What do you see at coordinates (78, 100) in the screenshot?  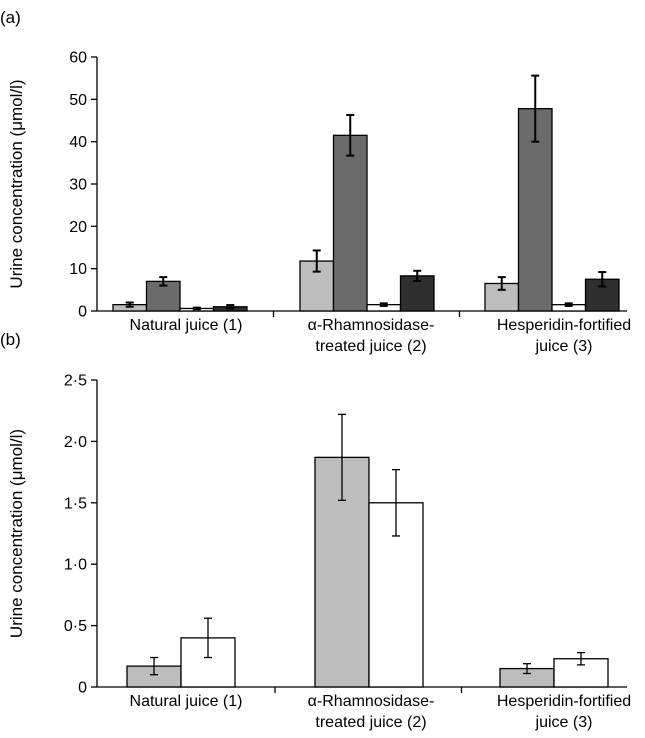 I see `y-tick-label: 50` at bounding box center [78, 100].